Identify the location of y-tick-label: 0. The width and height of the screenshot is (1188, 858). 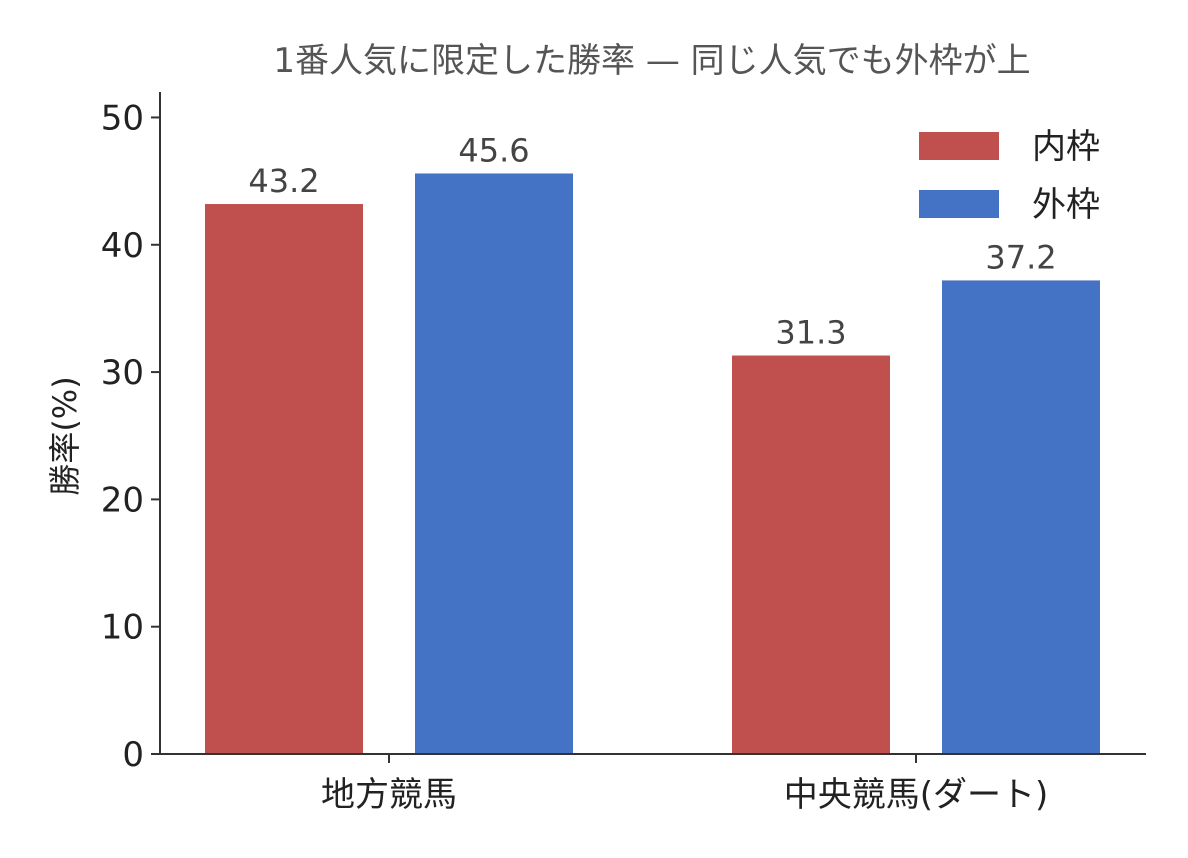
(133, 755).